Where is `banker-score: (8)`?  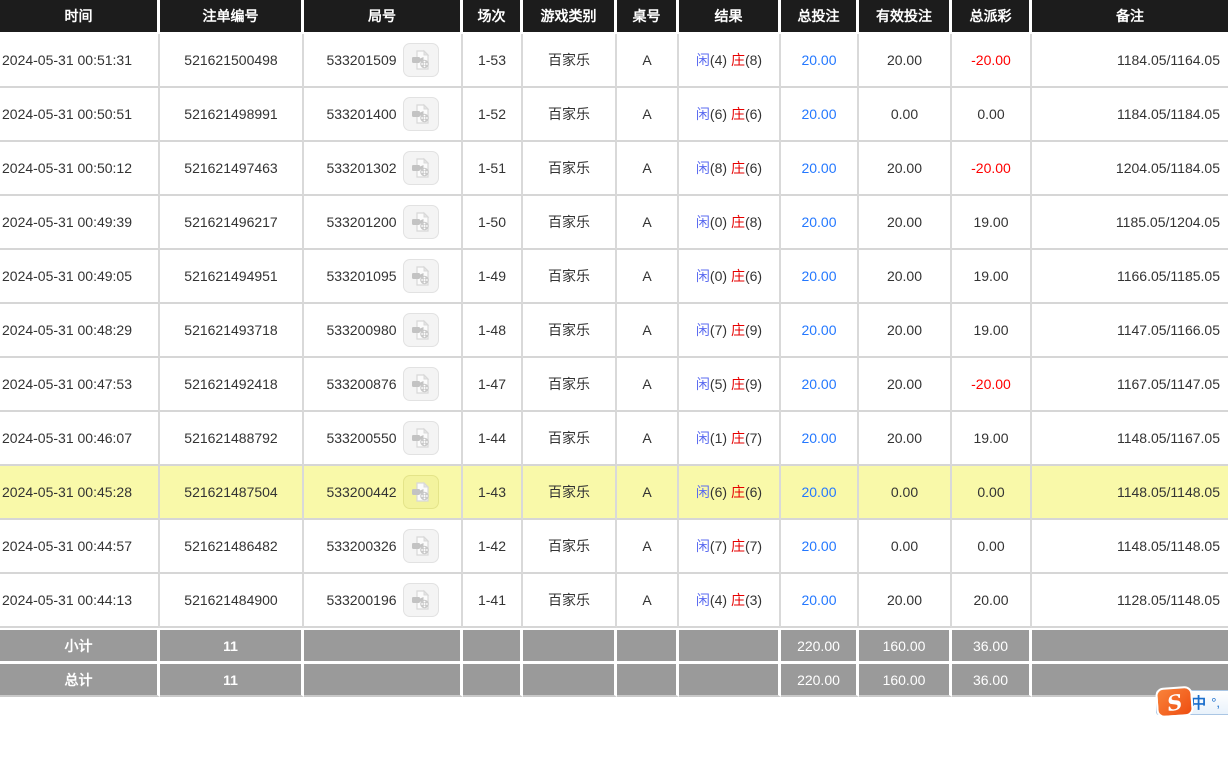 banker-score: (8) is located at coordinates (753, 222).